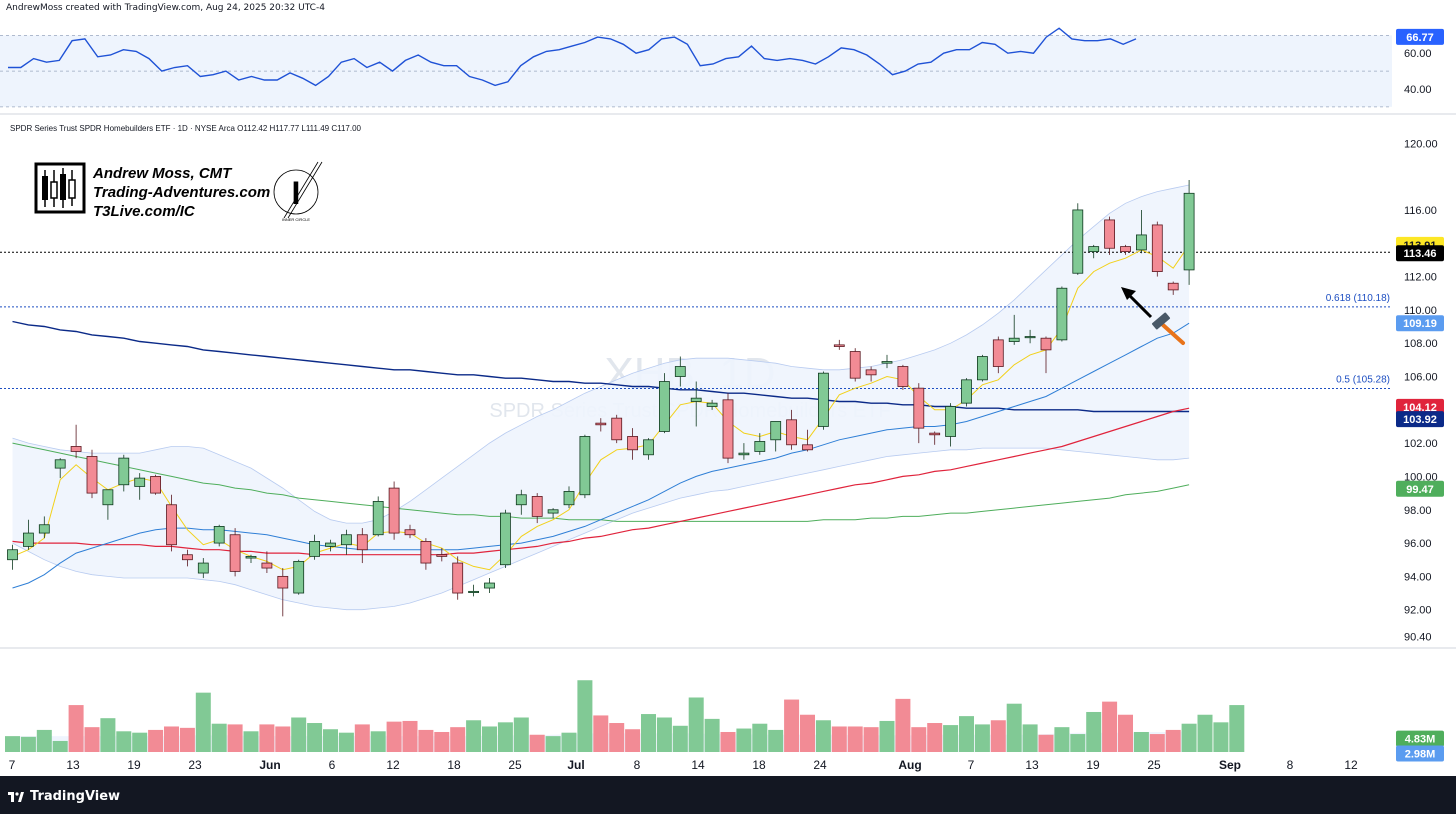  What do you see at coordinates (1418, 544) in the screenshot?
I see `price-tick-label: 96.00` at bounding box center [1418, 544].